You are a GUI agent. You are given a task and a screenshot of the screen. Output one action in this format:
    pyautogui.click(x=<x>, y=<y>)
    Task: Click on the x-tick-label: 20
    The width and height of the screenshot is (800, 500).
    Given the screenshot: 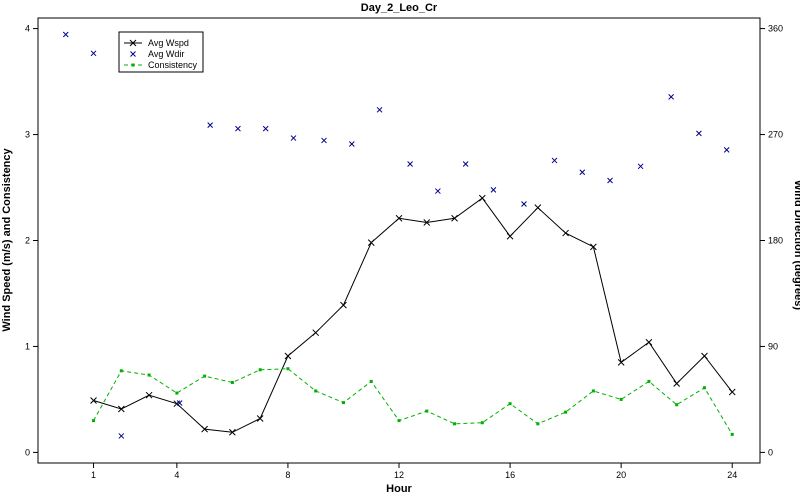 What is the action you would take?
    pyautogui.click(x=621, y=475)
    